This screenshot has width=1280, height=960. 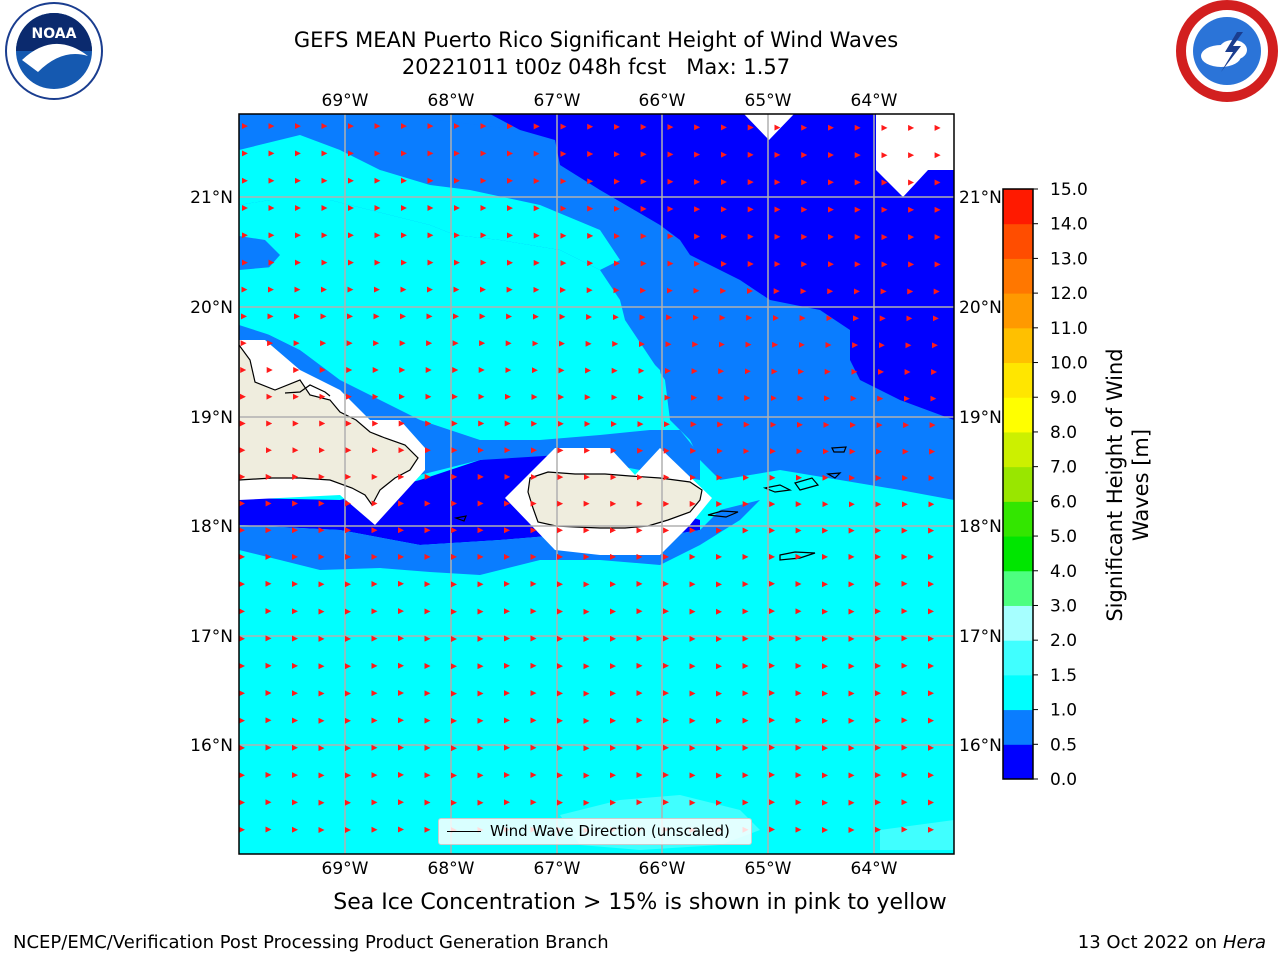 What do you see at coordinates (980, 472) in the screenshot?
I see `right-lat-labels: 21°N 20°N 19°N 18°N 17°N 16°N` at bounding box center [980, 472].